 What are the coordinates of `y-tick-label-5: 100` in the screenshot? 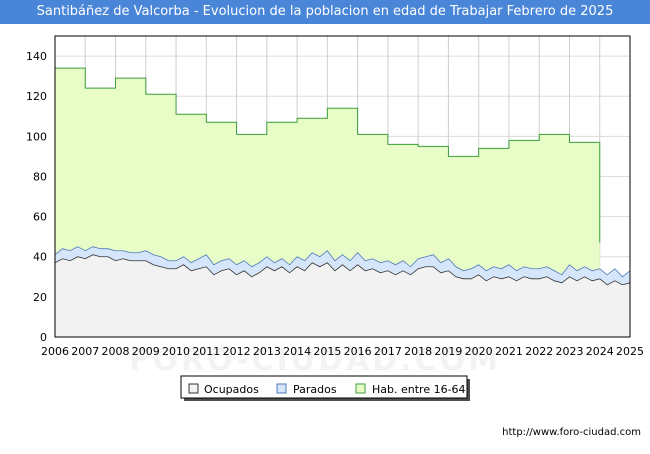 It's located at (36, 136).